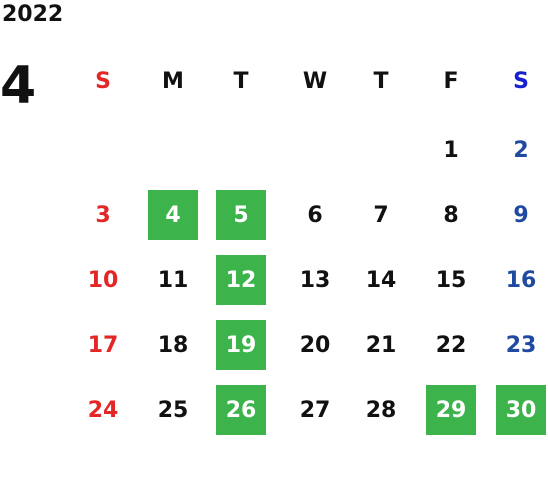  What do you see at coordinates (33, 14) in the screenshot?
I see `calendar-year: 2022` at bounding box center [33, 14].